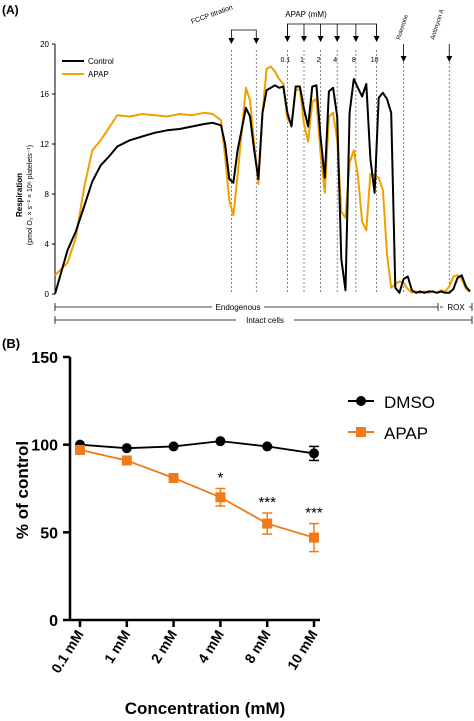 This screenshot has width=474, height=721. I want to click on panel-b-label: (B), so click(11, 343).